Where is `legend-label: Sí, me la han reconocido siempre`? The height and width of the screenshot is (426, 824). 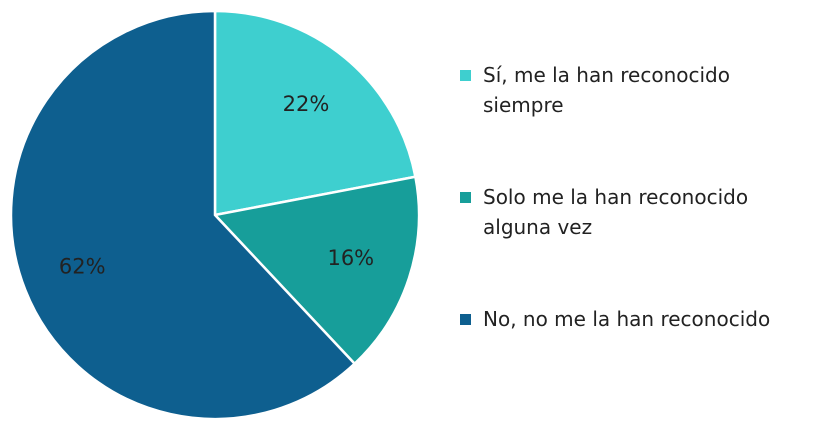 legend-label: Sí, me la han reconocido siempre is located at coordinates (606, 90).